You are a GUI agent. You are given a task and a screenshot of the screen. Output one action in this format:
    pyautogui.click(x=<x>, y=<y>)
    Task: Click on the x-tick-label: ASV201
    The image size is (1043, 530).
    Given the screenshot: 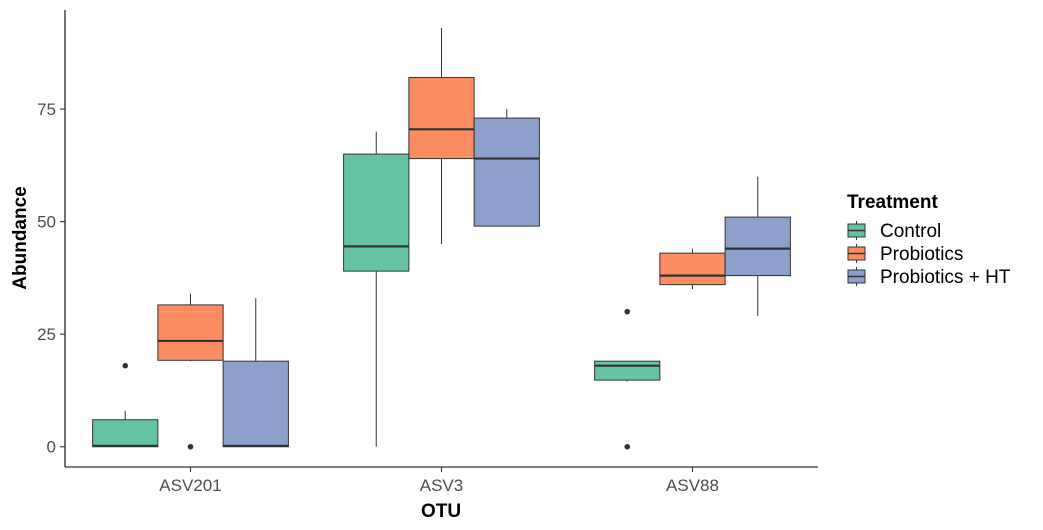 What is the action you would take?
    pyautogui.click(x=190, y=485)
    